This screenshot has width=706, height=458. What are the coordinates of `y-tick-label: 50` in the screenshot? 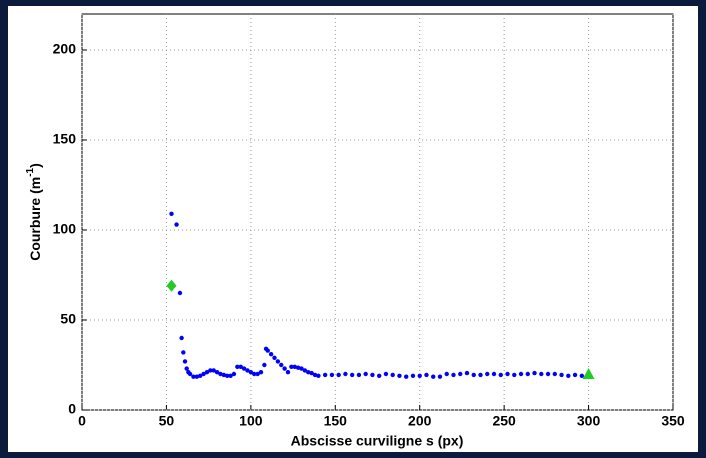 It's located at (68, 319).